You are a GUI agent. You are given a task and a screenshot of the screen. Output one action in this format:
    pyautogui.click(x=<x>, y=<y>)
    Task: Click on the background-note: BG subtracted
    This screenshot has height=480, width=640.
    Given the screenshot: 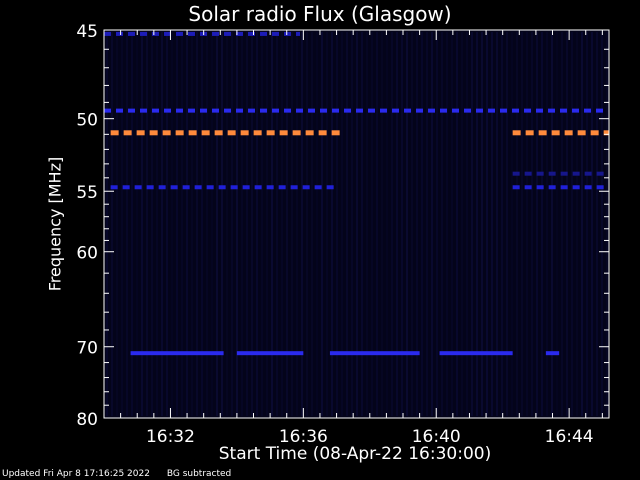 What is the action you would take?
    pyautogui.click(x=199, y=474)
    